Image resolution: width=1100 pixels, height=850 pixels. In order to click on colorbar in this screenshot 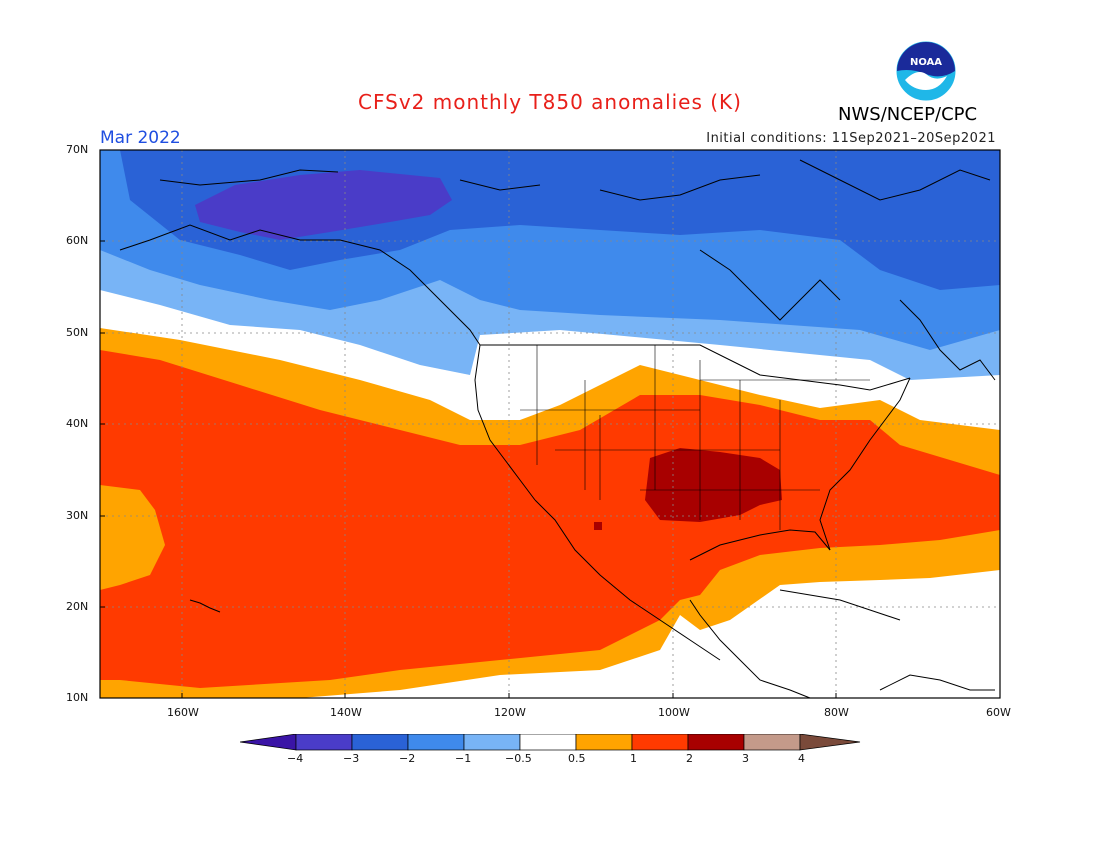, I will do `click(550, 742)`.